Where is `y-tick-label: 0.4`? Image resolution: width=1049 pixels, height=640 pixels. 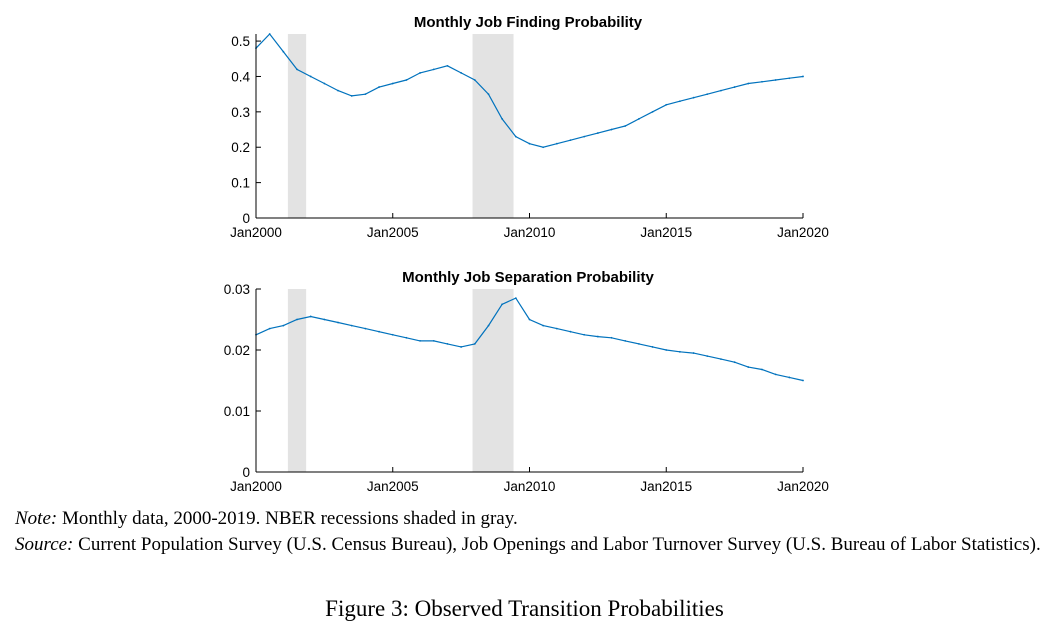
y-tick-label: 0.4 is located at coordinates (240, 76).